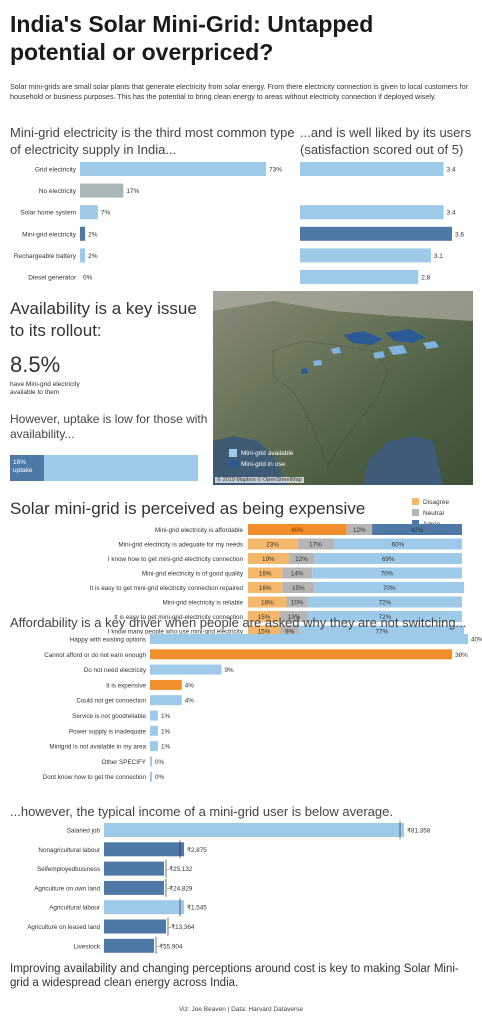 The image size is (482, 1024). I want to click on reasons-category-label: Could not get connection, so click(111, 701).